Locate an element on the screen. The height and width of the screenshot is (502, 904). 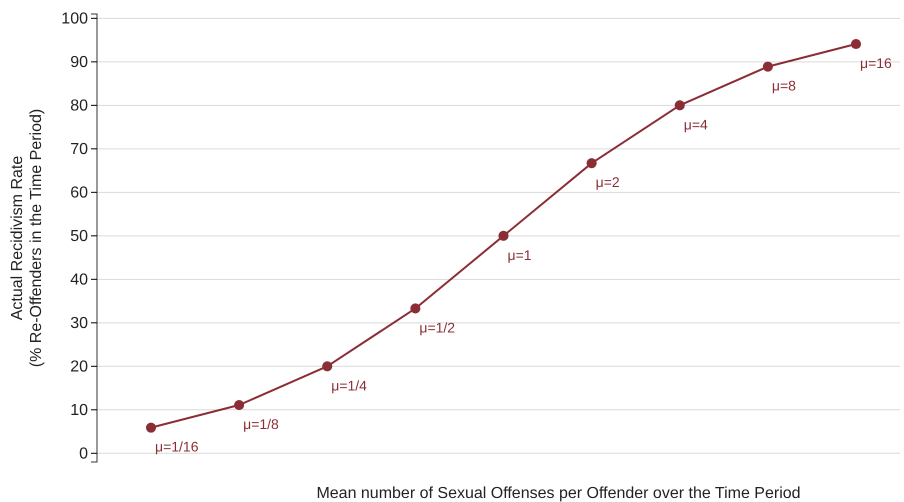
y-tick-label: 60 is located at coordinates (79, 193).